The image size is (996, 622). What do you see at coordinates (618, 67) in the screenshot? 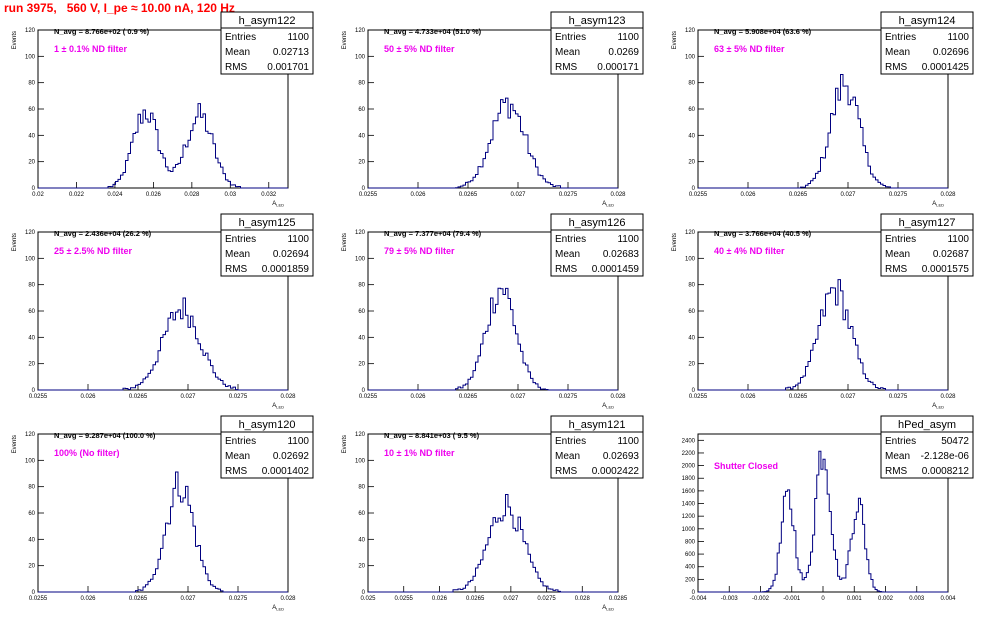
I see `stats-value: 0.000171` at bounding box center [618, 67].